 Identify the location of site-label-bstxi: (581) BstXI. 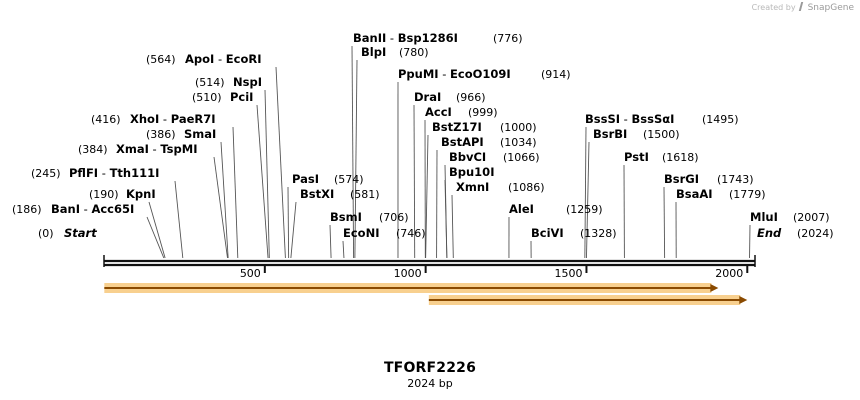
(340, 194).